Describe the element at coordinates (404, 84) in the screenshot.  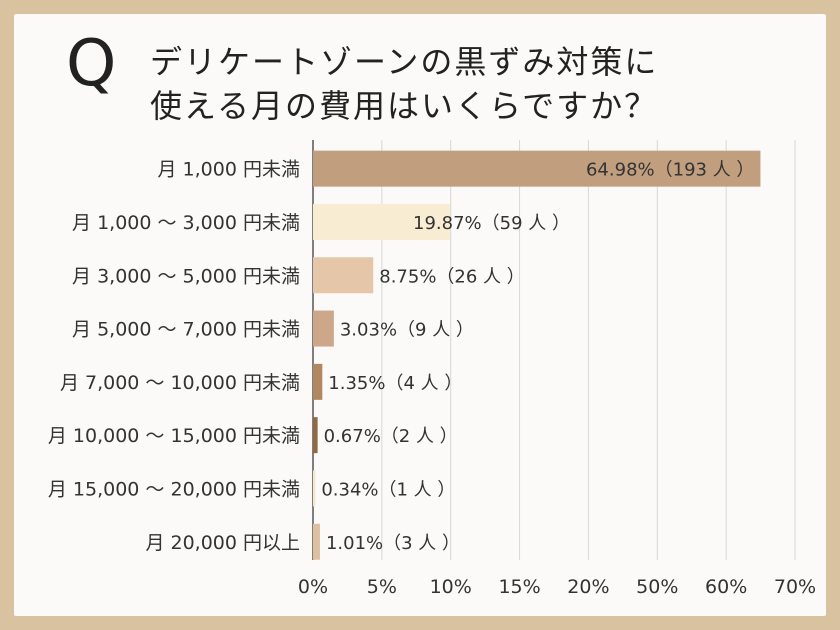
I see `chart-title: デリケートゾーンの黒ずみ対策に 使える月の費用はいくらですか？` at that location.